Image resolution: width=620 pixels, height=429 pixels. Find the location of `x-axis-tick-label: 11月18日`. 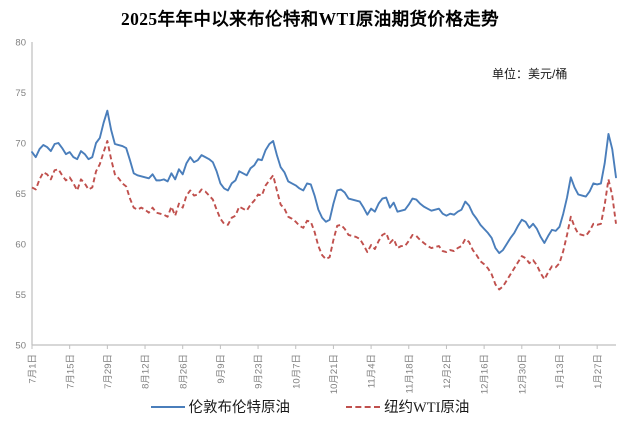

x-axis-tick-label: 11月18日 is located at coordinates (409, 373).